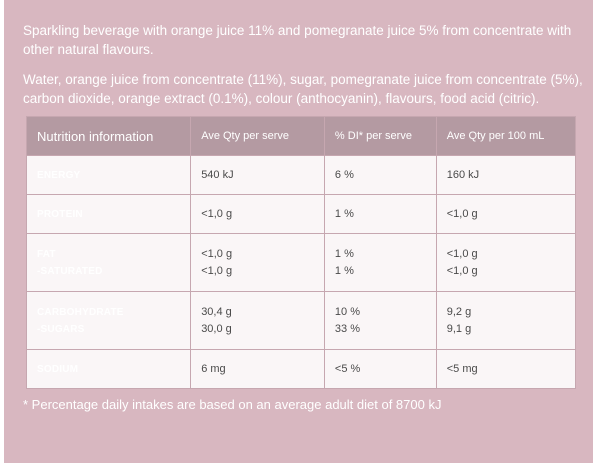 The width and height of the screenshot is (597, 466). What do you see at coordinates (108, 262) in the screenshot?
I see `row-label: FAT -SATURATED` at bounding box center [108, 262].